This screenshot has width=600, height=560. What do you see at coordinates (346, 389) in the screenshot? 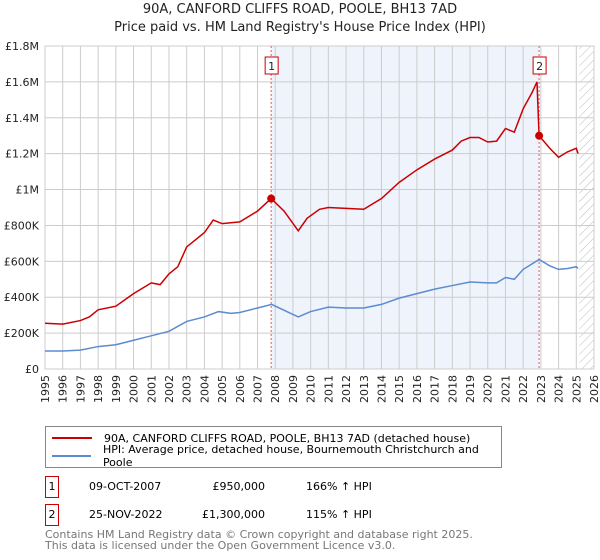
I see `x-tick-label: 2012` at bounding box center [346, 389].